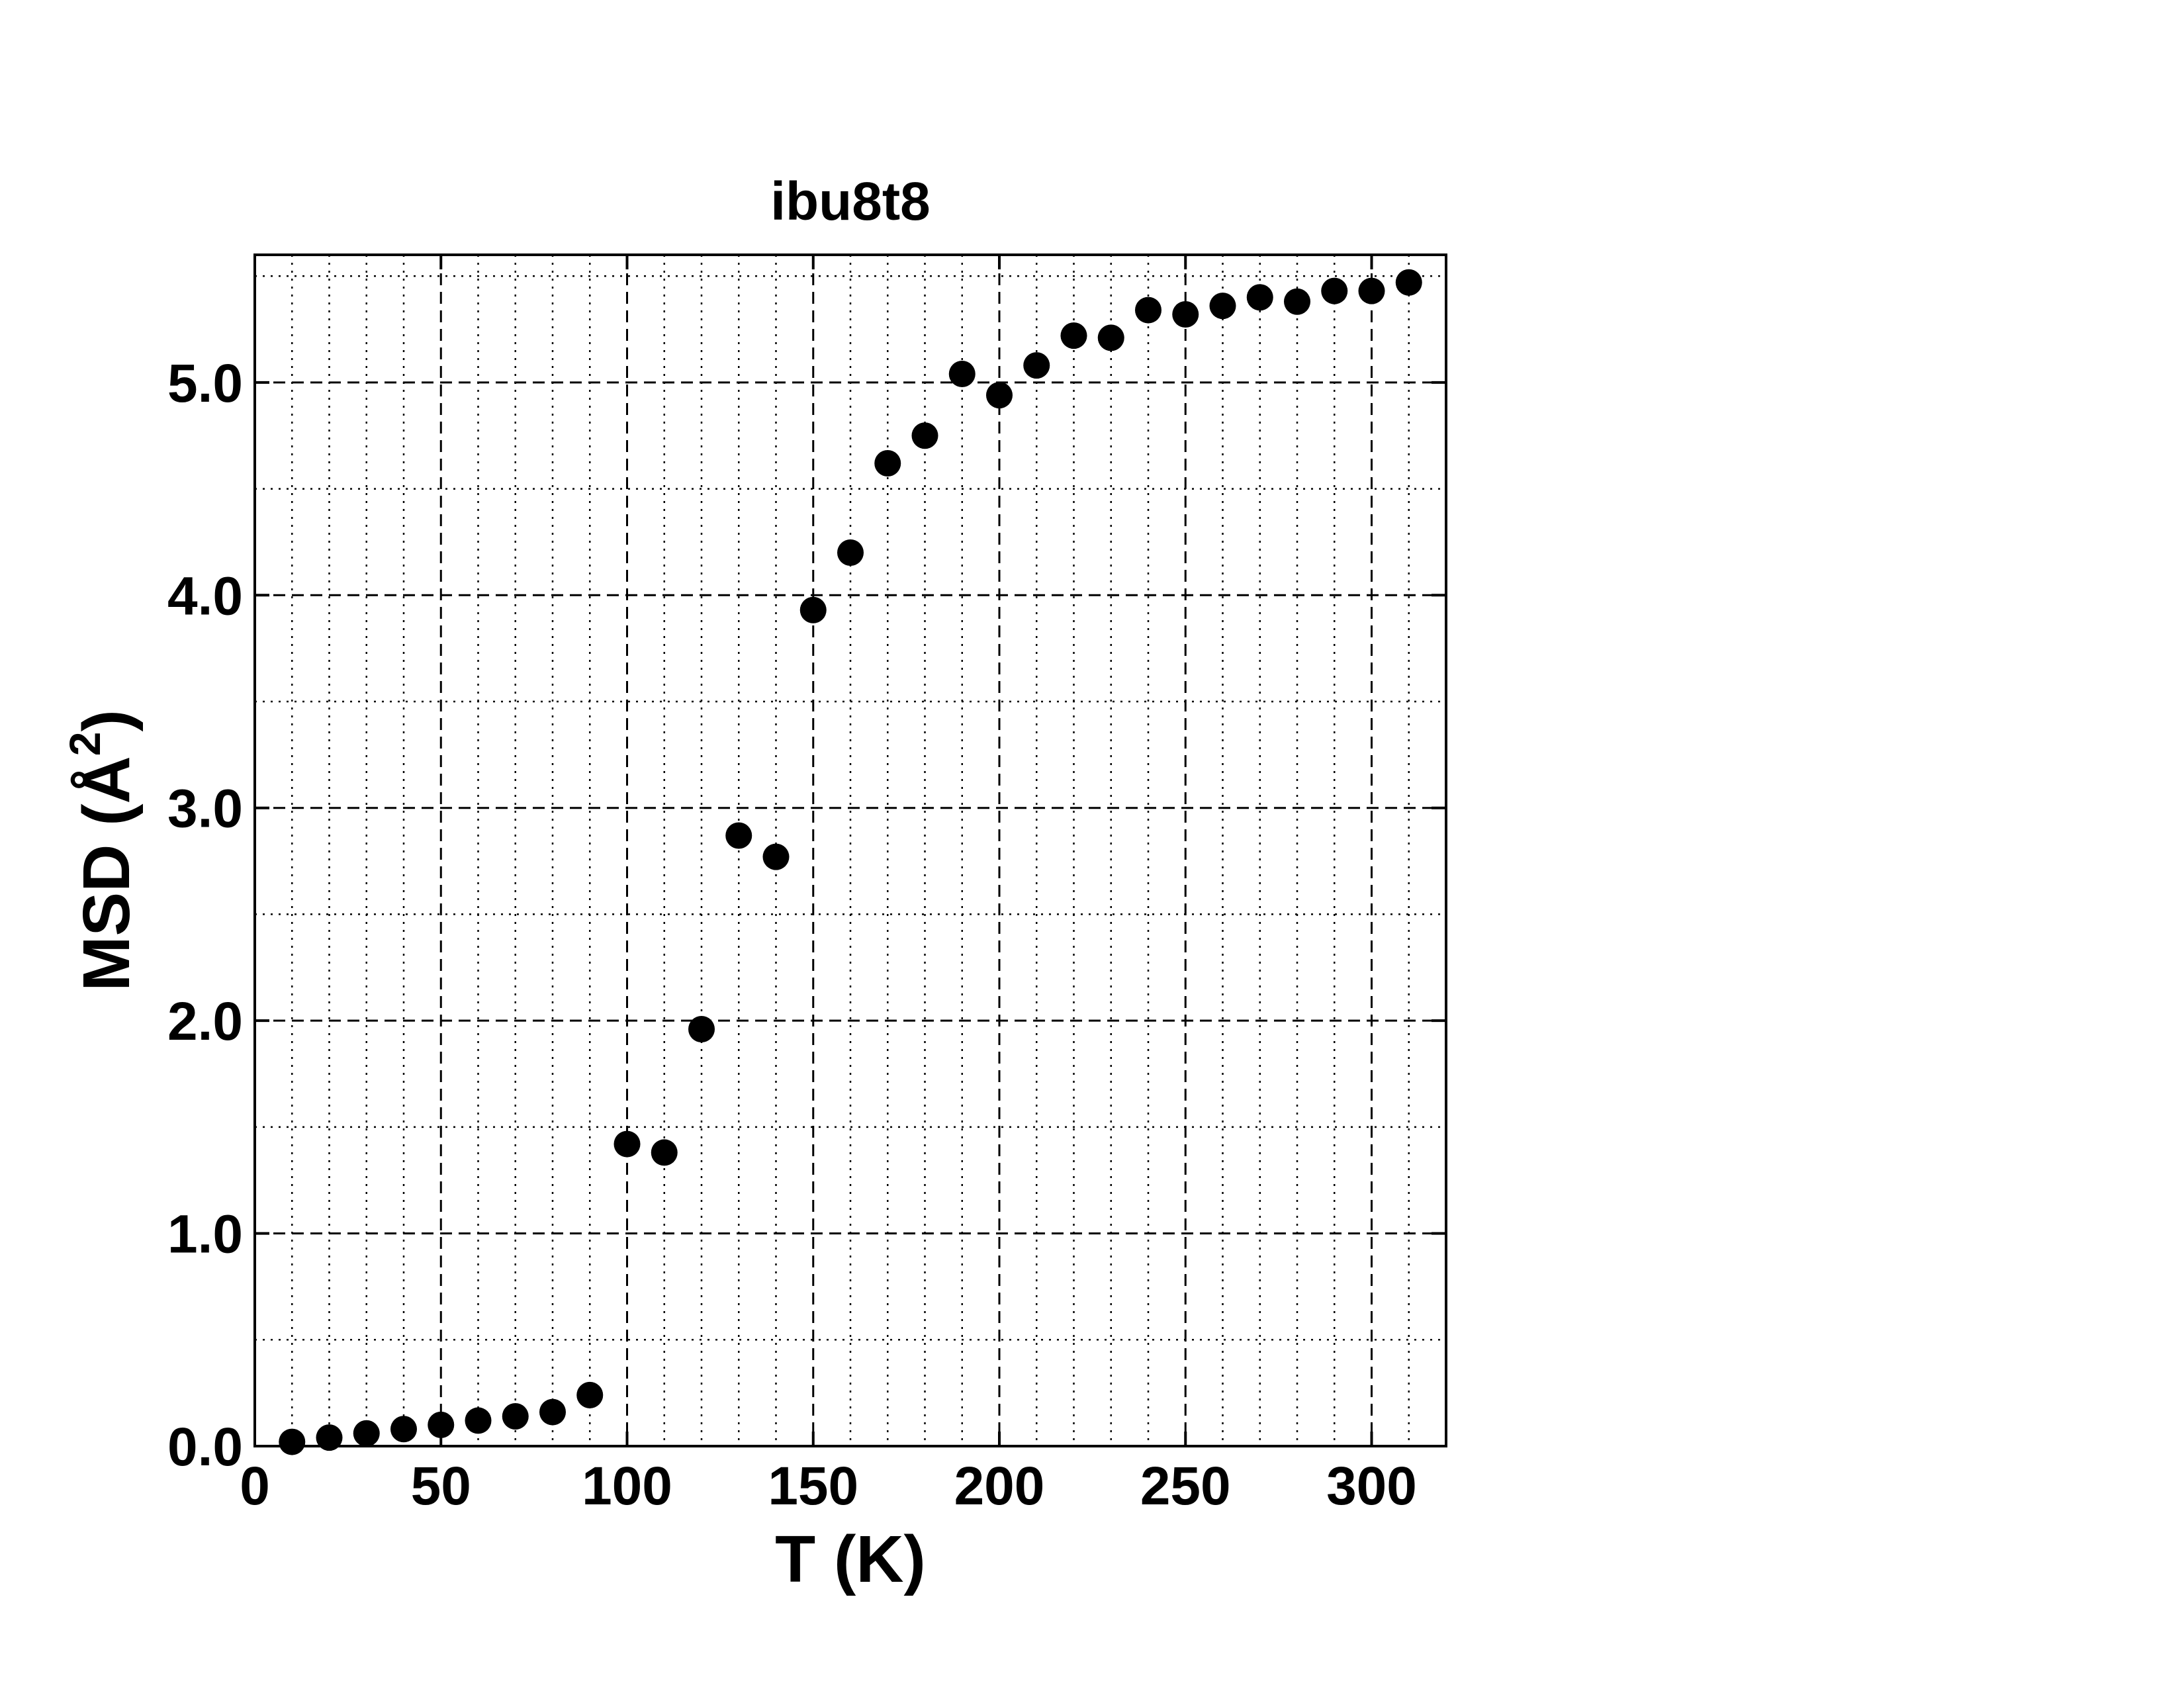 The height and width of the screenshot is (1691, 2184). What do you see at coordinates (106, 720) in the screenshot?
I see `y-axis-label-closing: )` at bounding box center [106, 720].